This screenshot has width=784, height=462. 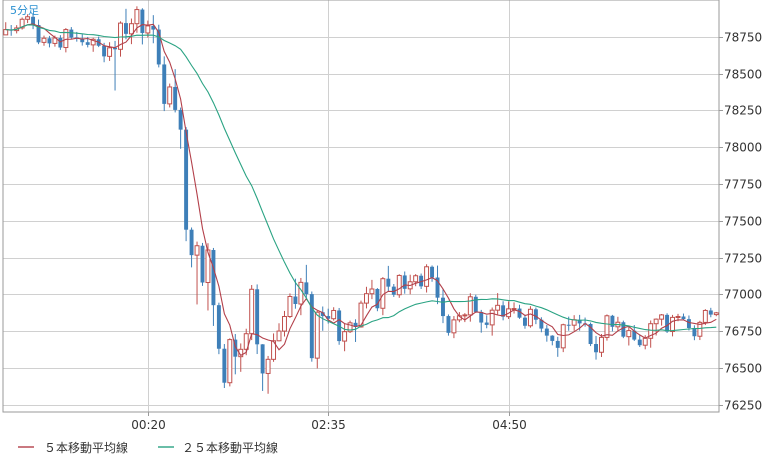 What do you see at coordinates (230, 447) in the screenshot?
I see `legend-label-ma25: ２５本移動平均線` at bounding box center [230, 447].